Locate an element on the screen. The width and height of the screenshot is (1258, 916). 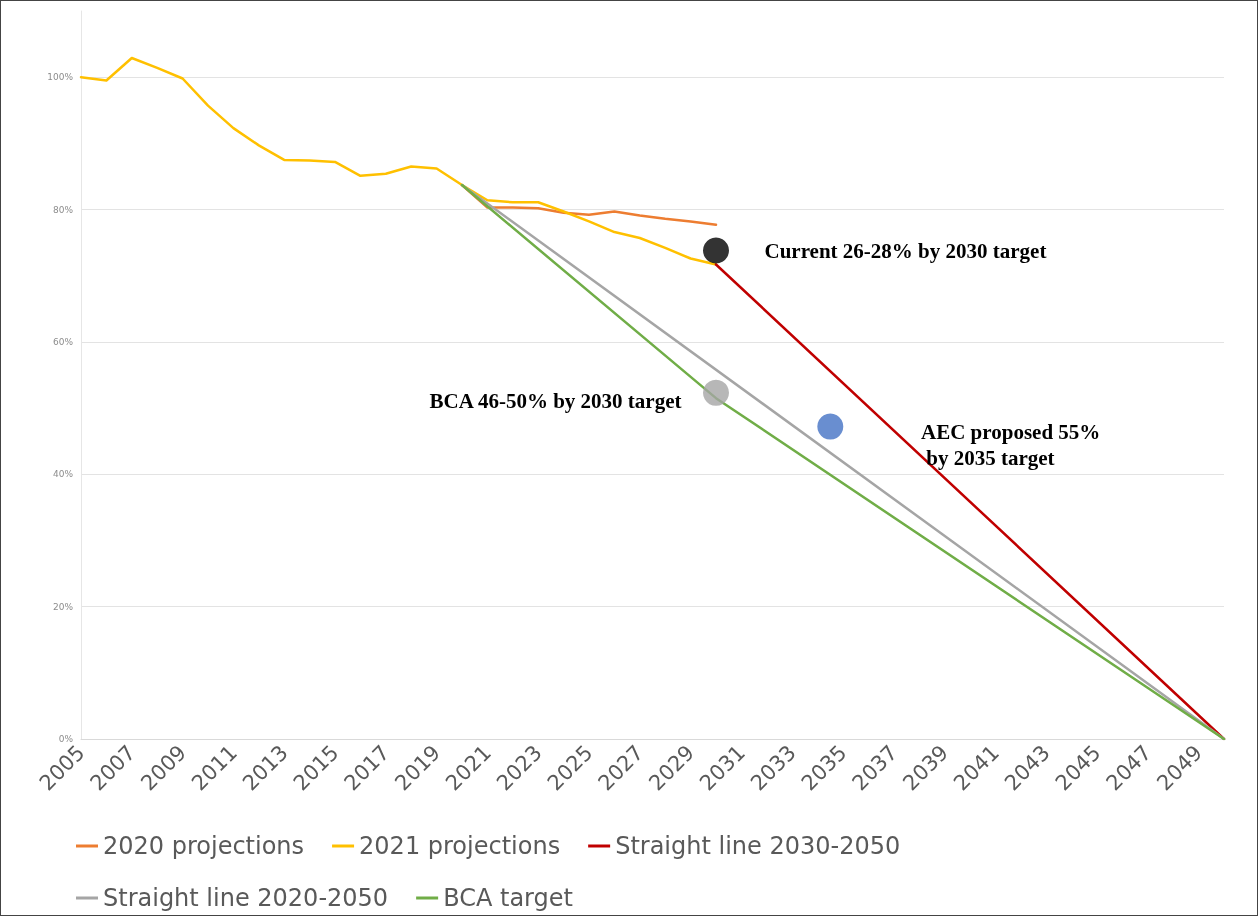
legend-label: 2021 projections is located at coordinates (460, 846).